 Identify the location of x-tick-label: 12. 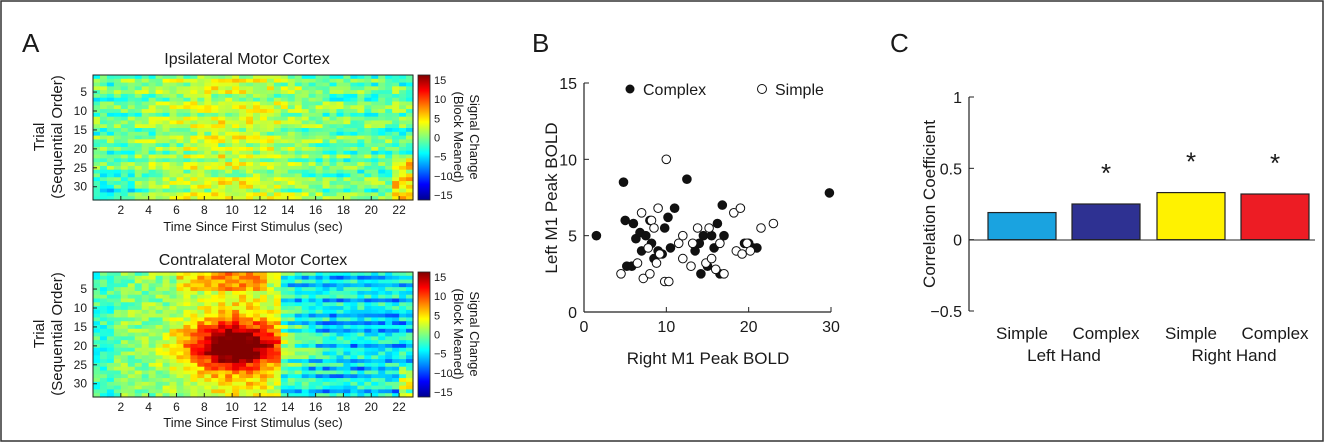
(260, 210).